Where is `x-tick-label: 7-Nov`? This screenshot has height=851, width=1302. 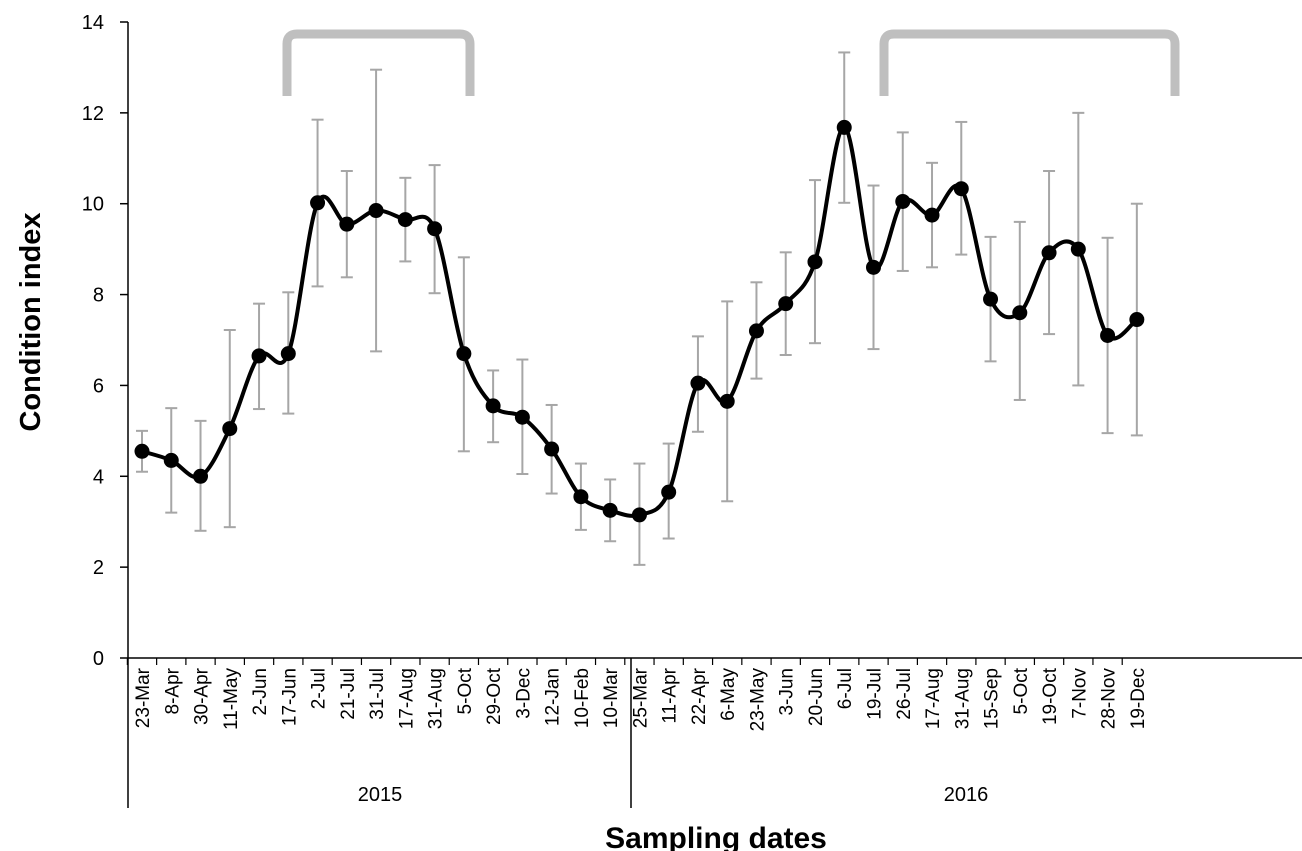 x-tick-label: 7-Nov is located at coordinates (1079, 693).